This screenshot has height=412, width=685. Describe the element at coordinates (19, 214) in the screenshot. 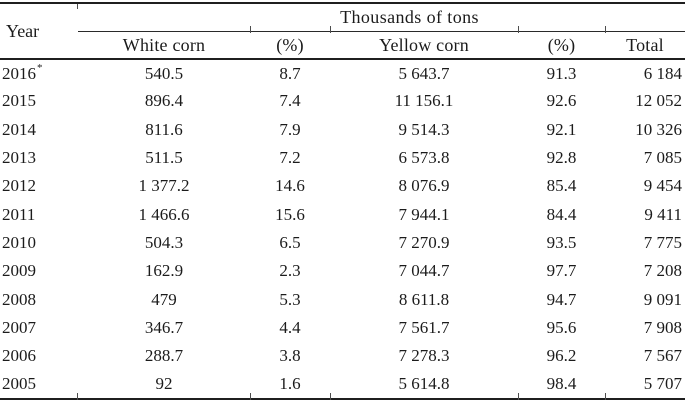

I see `cell-year: 2011` at that location.